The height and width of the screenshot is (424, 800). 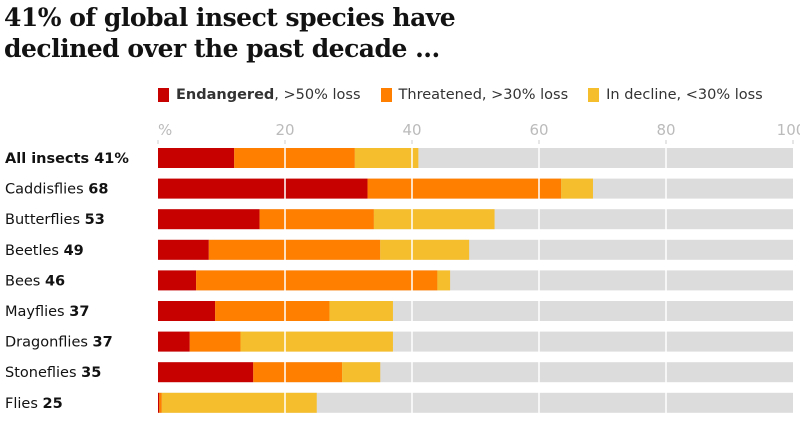 What do you see at coordinates (67, 159) in the screenshot?
I see `category-label: All insects 41%` at bounding box center [67, 159].